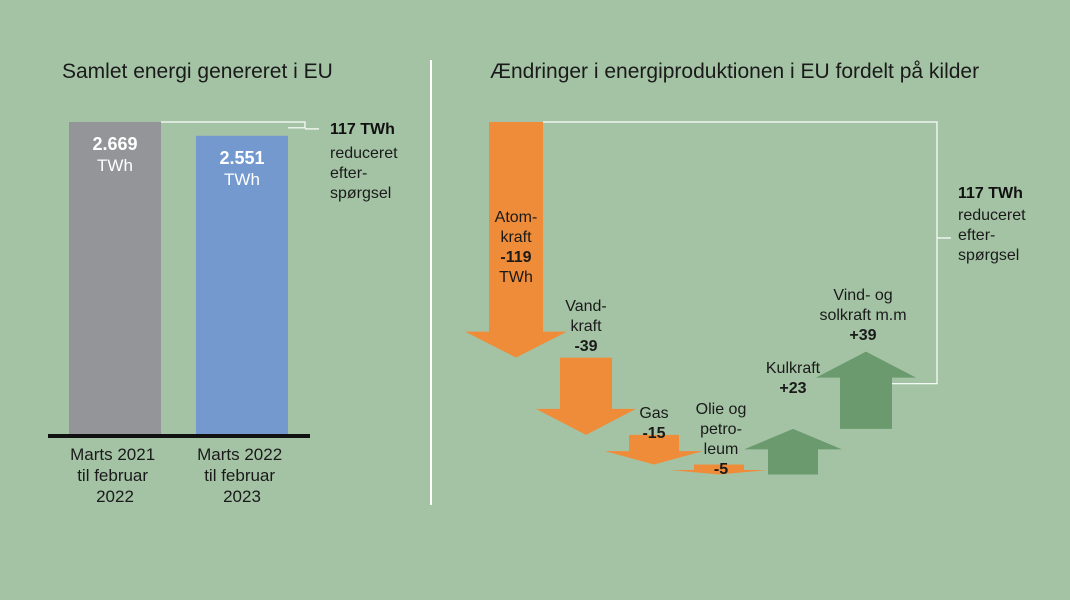 This screenshot has width=1070, height=600. What do you see at coordinates (242, 179) in the screenshot?
I see `bar-unit-label-1: TWh` at bounding box center [242, 179].